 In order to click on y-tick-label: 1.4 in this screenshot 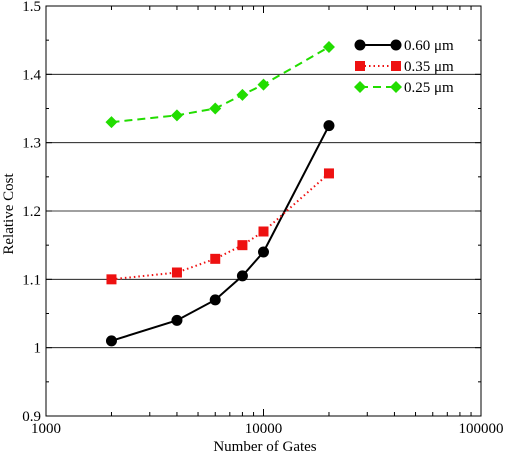, I will do `click(31, 75)`.